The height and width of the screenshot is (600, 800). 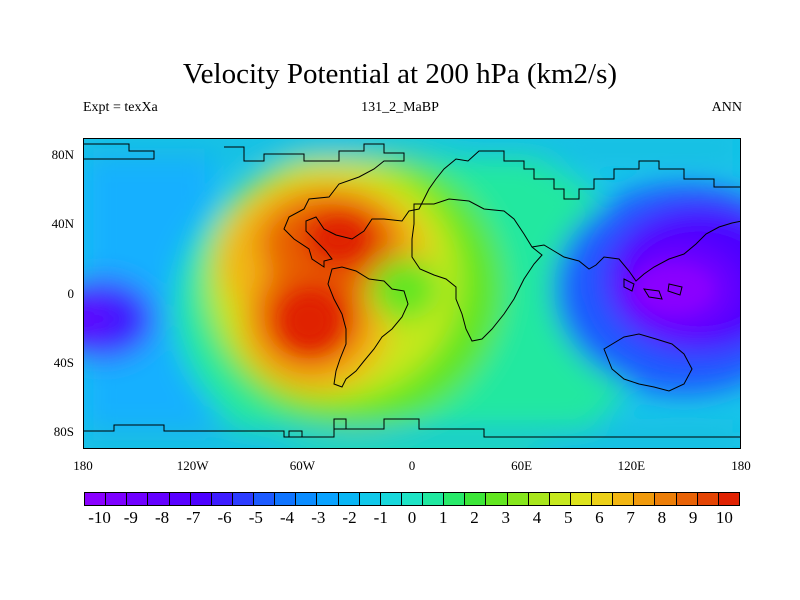 What do you see at coordinates (62, 224) in the screenshot?
I see `y-tick-label: 40N` at bounding box center [62, 224].